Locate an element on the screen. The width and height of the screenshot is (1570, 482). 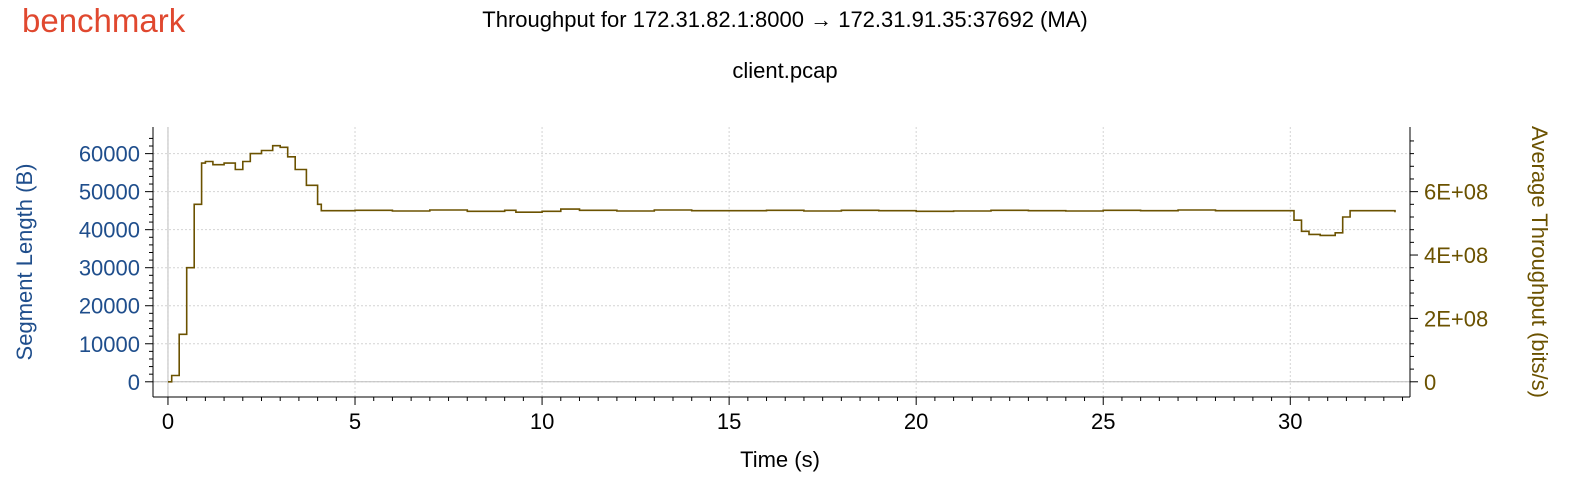
y-left-tick-label: 60000 is located at coordinates (109, 154).